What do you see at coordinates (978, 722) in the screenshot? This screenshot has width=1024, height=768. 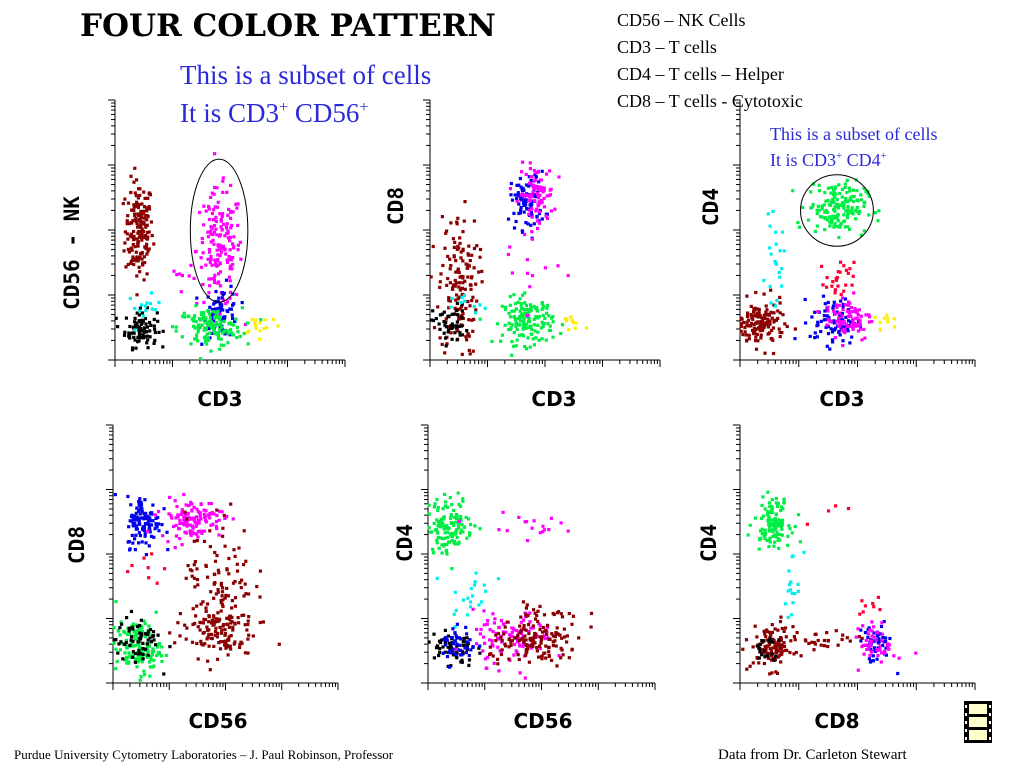 I see `film-strip-icon` at bounding box center [978, 722].